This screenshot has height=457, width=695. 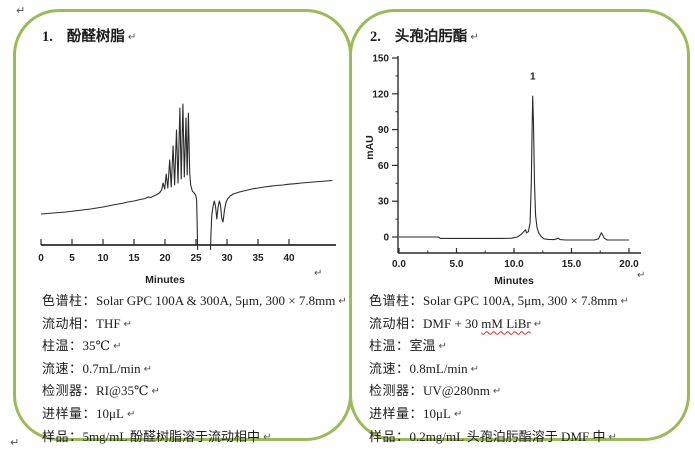 What do you see at coordinates (384, 202) in the screenshot?
I see `y-tick-label: 30` at bounding box center [384, 202].